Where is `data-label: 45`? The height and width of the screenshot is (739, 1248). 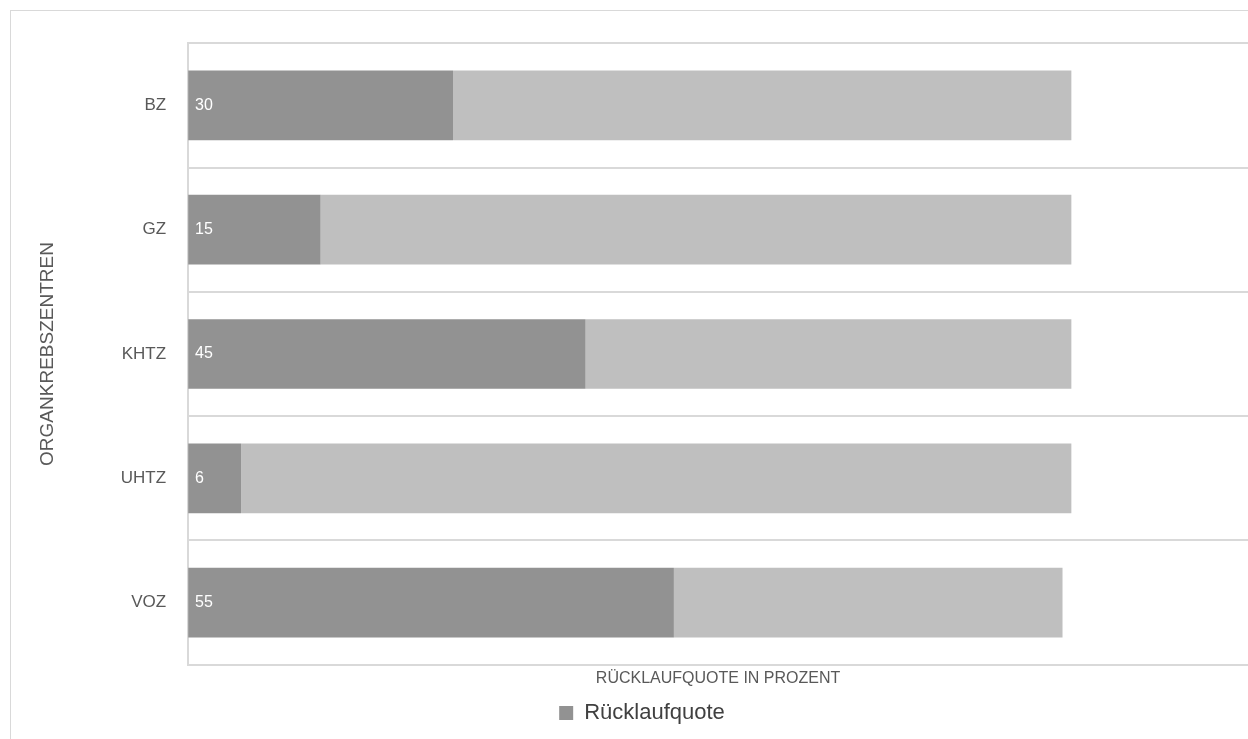 data-label: 45 is located at coordinates (204, 353).